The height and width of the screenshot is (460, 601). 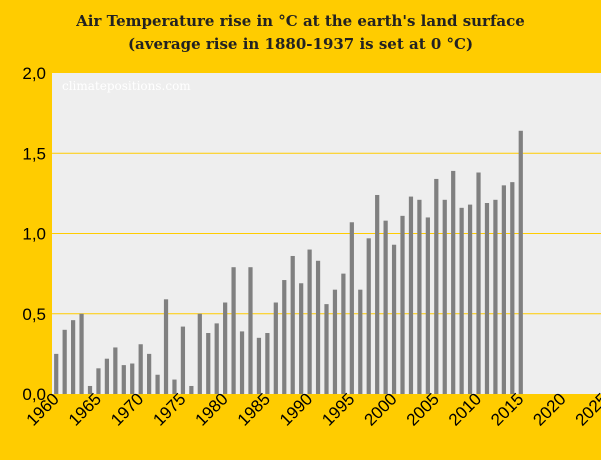 I want to click on bar-2010, so click(x=478, y=283).